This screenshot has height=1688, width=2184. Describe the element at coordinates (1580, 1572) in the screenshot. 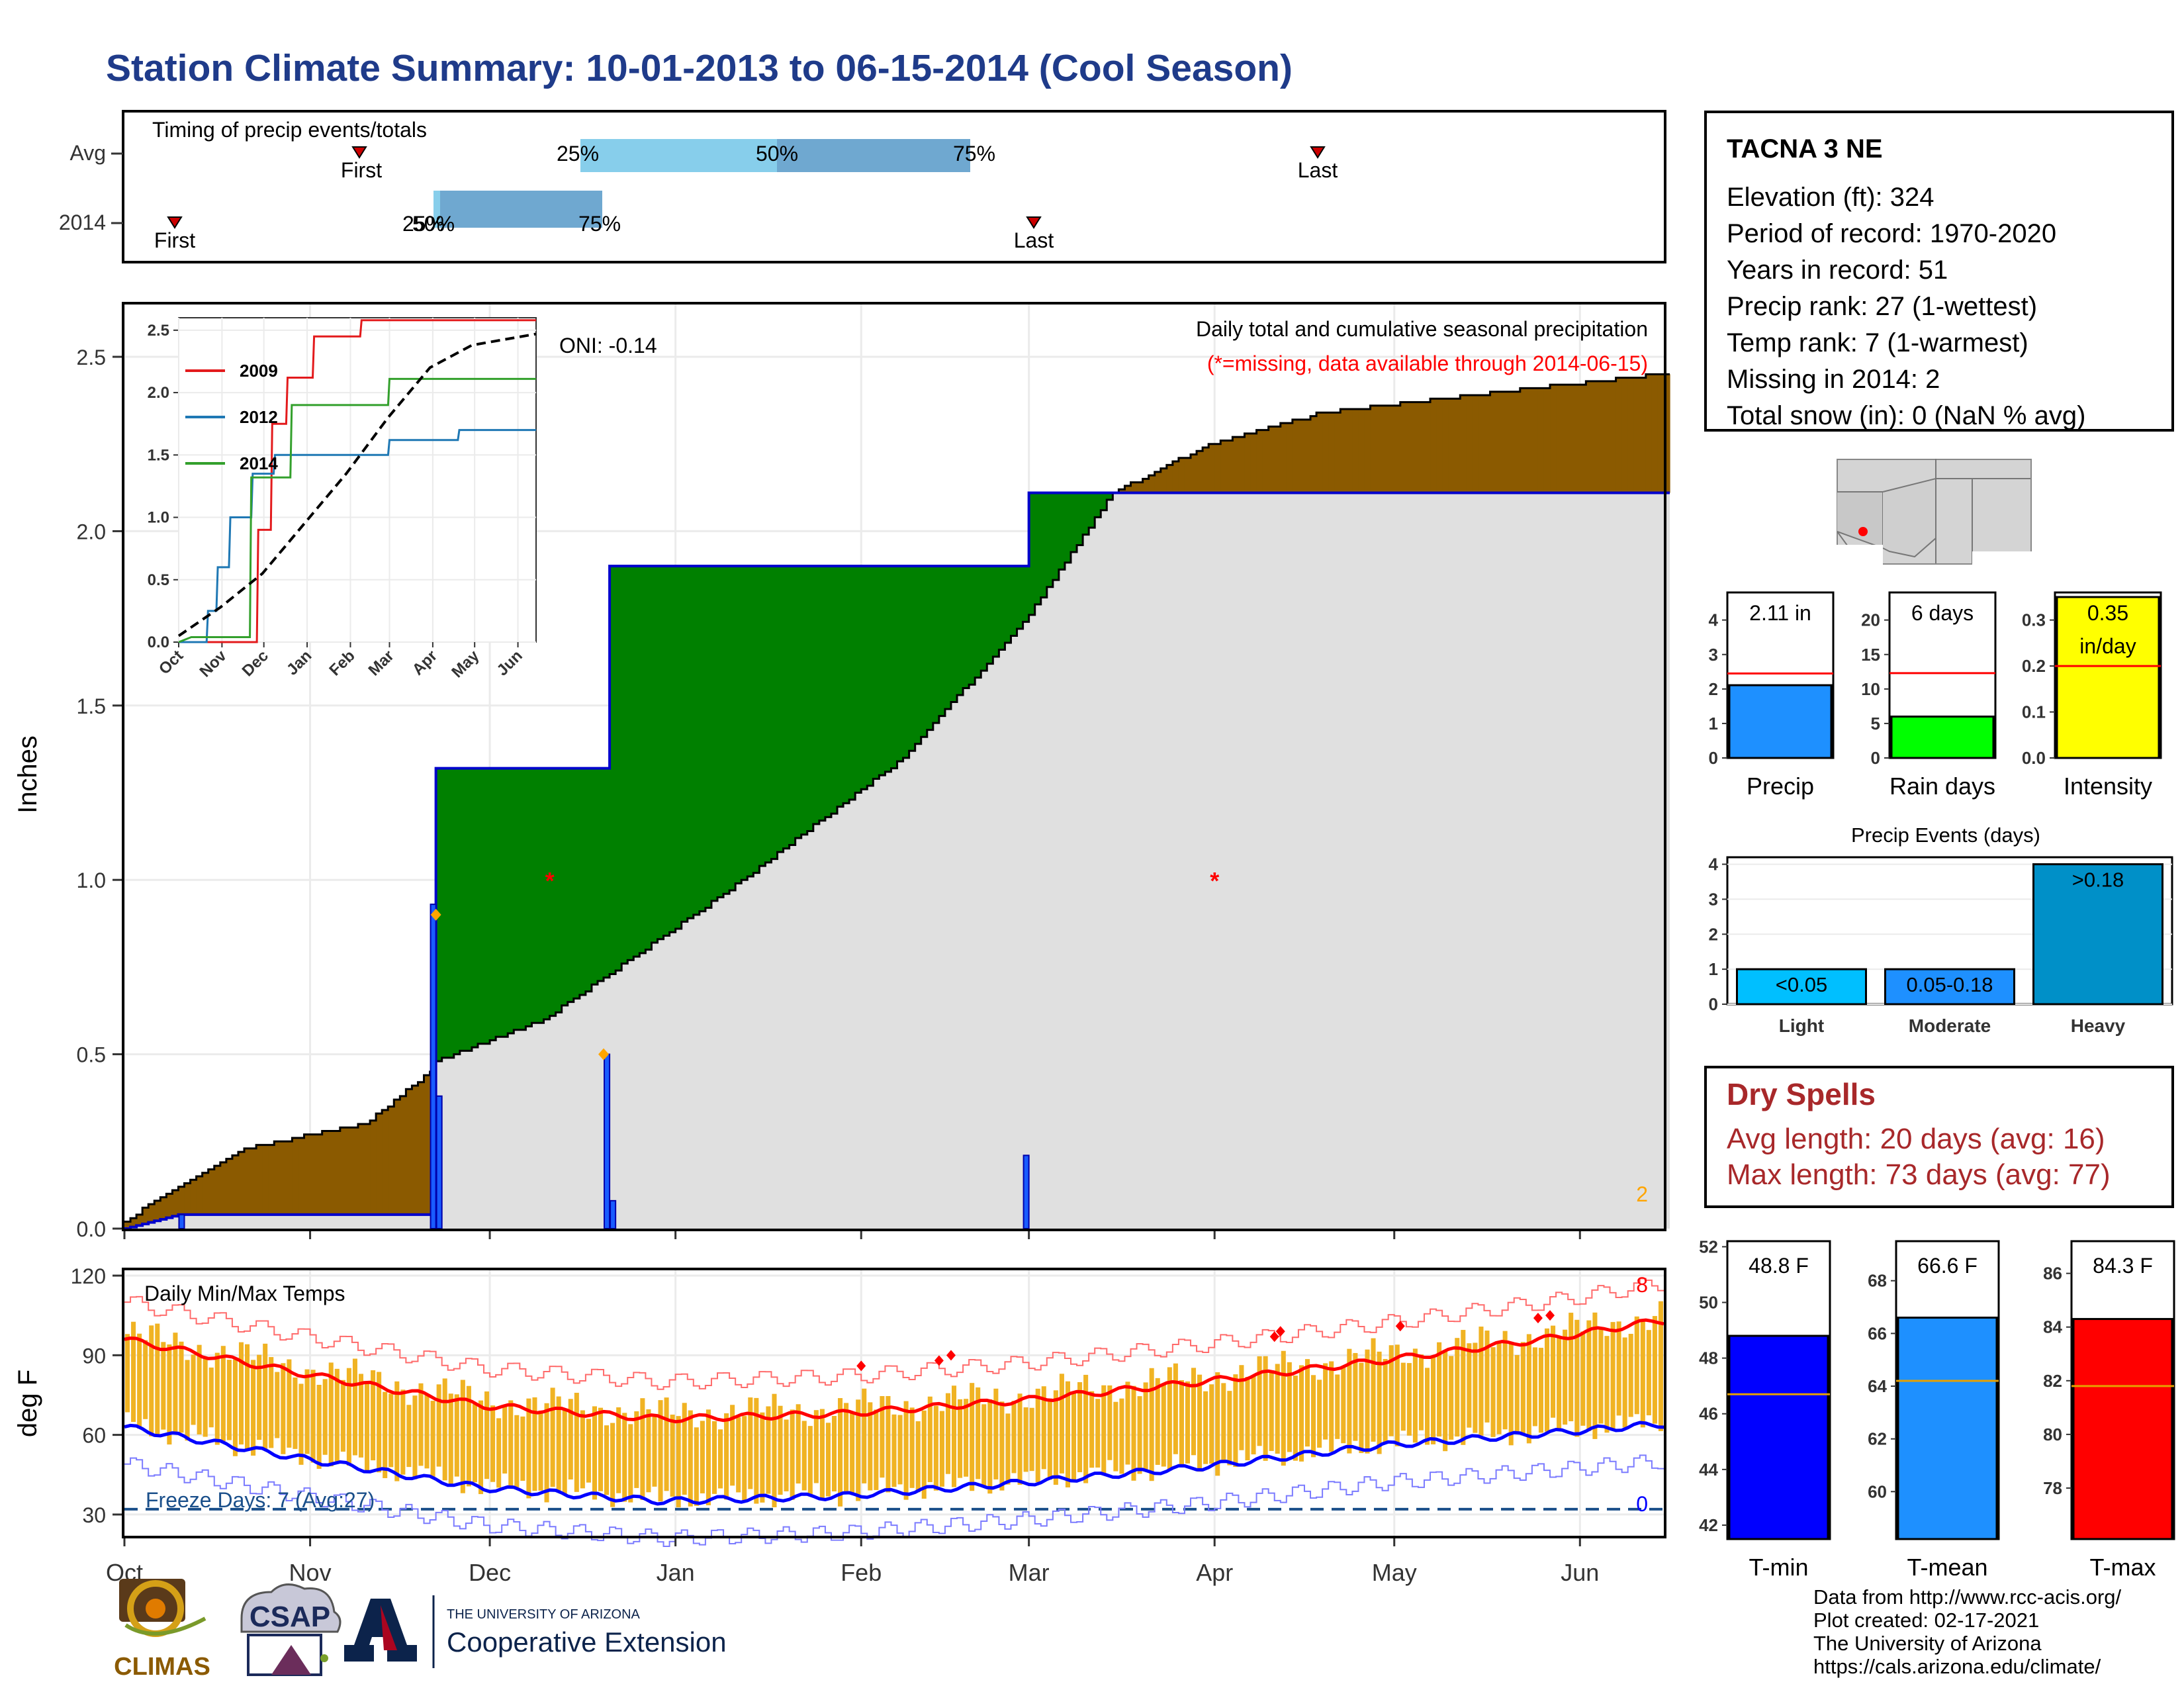

I see `month-tick-label: Jun` at that location.